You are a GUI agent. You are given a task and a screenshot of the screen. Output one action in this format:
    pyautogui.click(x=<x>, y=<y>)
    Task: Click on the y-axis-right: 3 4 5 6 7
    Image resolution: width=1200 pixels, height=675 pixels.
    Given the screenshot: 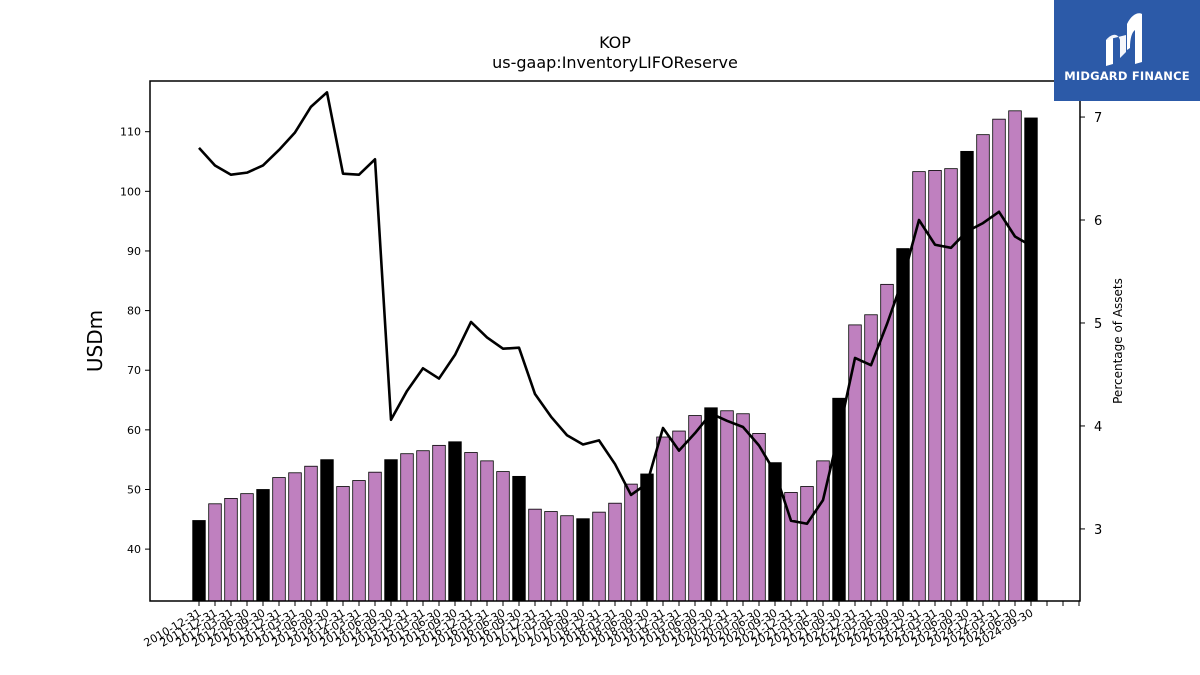 What is the action you would take?
    pyautogui.click(x=1091, y=324)
    